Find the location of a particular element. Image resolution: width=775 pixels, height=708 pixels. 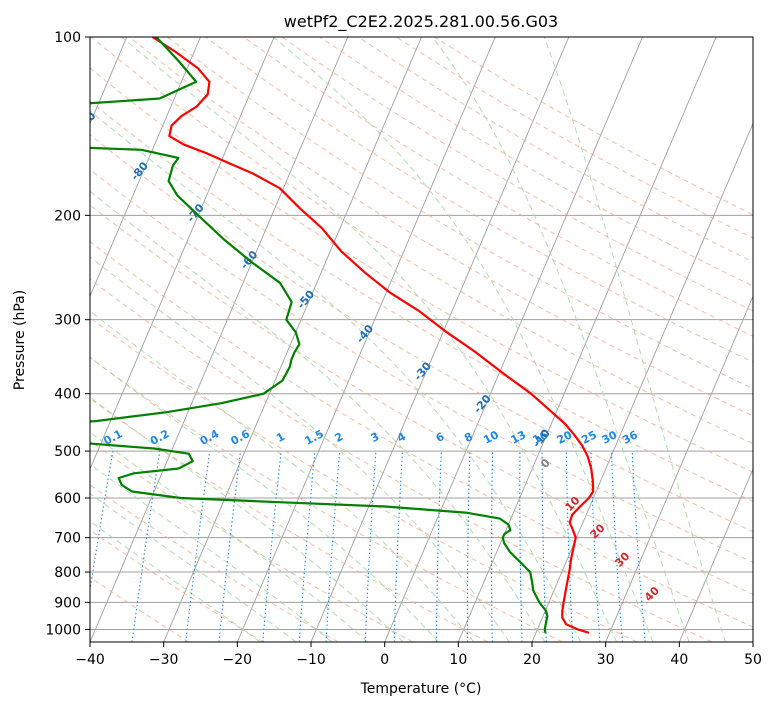

y-axis-ticks: 1000 900 800 700 600 500 400 300 200 100 is located at coordinates (67, 334).